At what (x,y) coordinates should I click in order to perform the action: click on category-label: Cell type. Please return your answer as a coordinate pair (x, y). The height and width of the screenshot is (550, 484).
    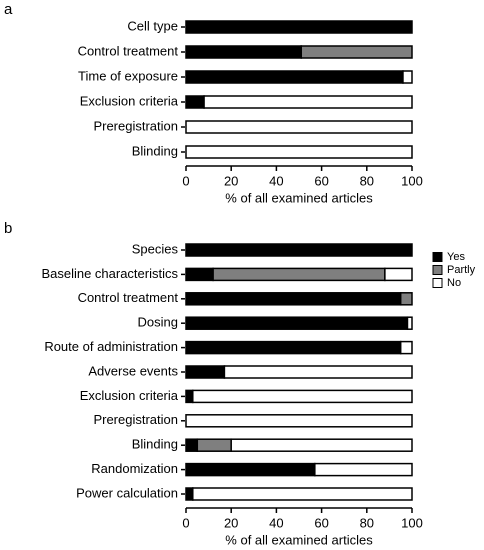
    Looking at the image, I should click on (152, 25).